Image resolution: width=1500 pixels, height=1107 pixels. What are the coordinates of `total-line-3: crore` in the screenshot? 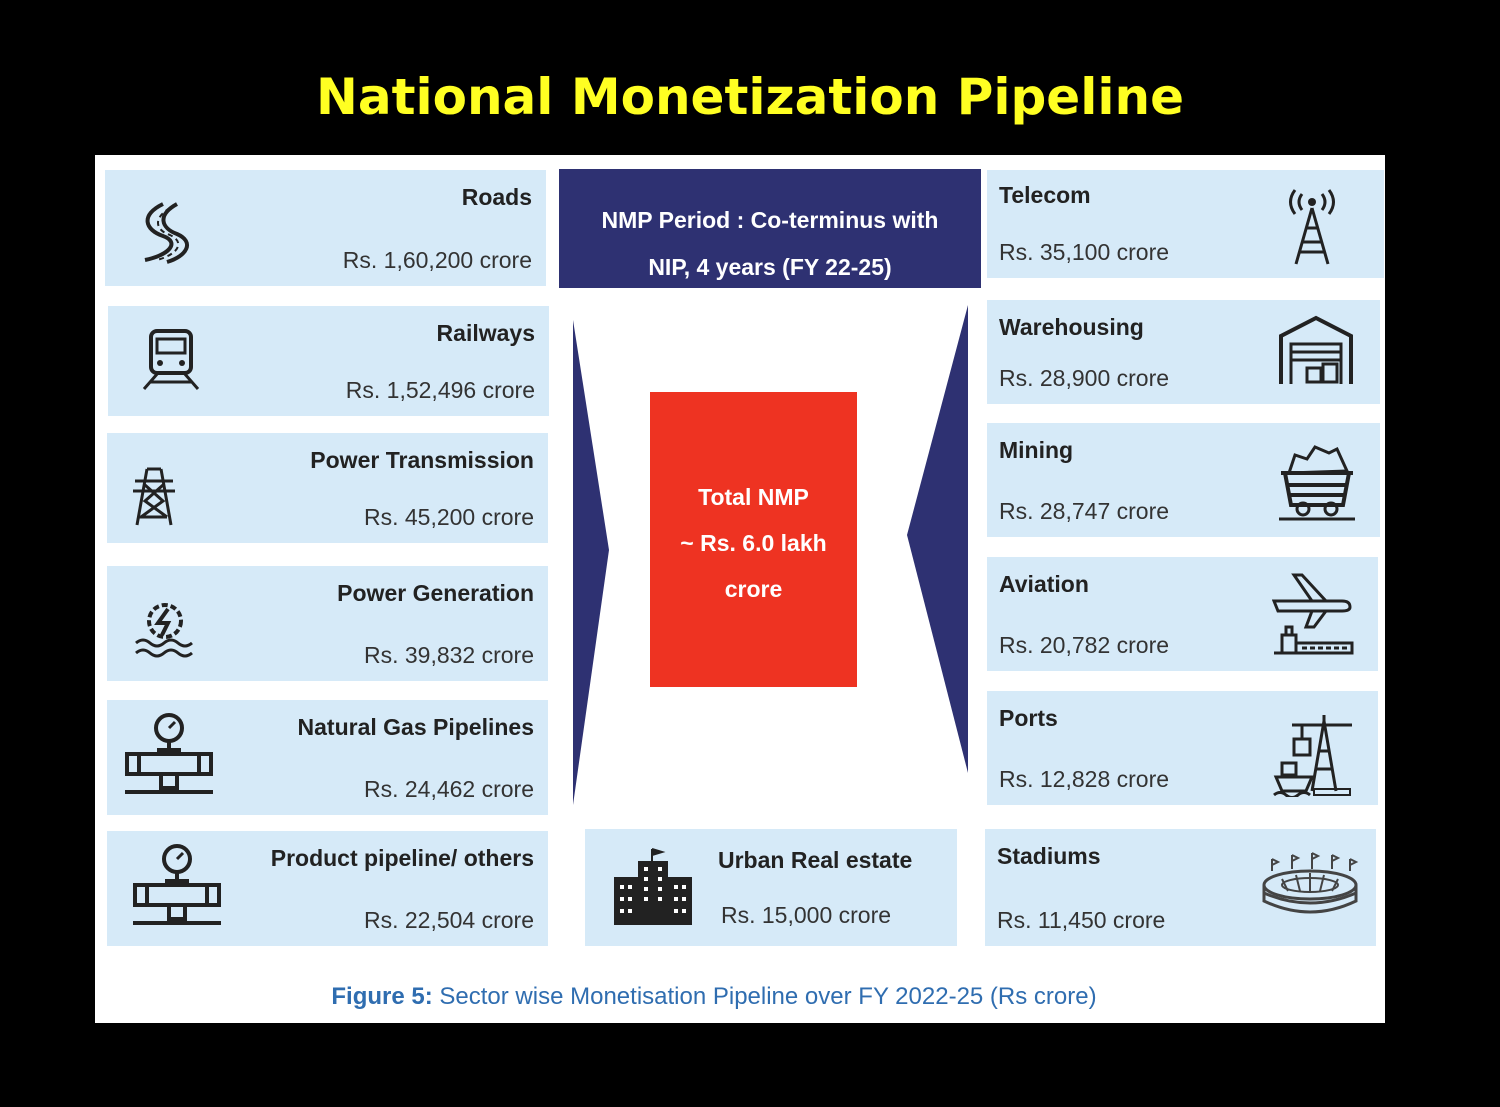 It's located at (753, 589).